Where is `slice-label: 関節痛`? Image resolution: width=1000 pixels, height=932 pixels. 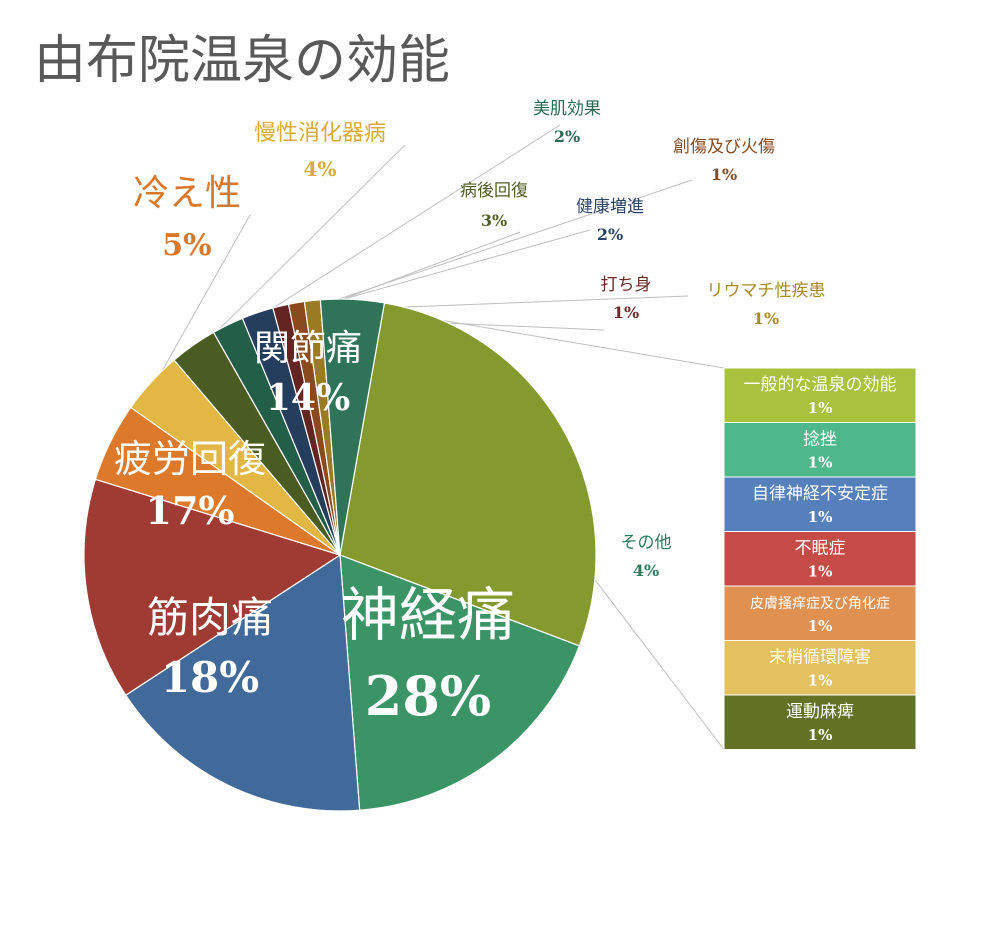
slice-label: 関節痛 is located at coordinates (308, 348).